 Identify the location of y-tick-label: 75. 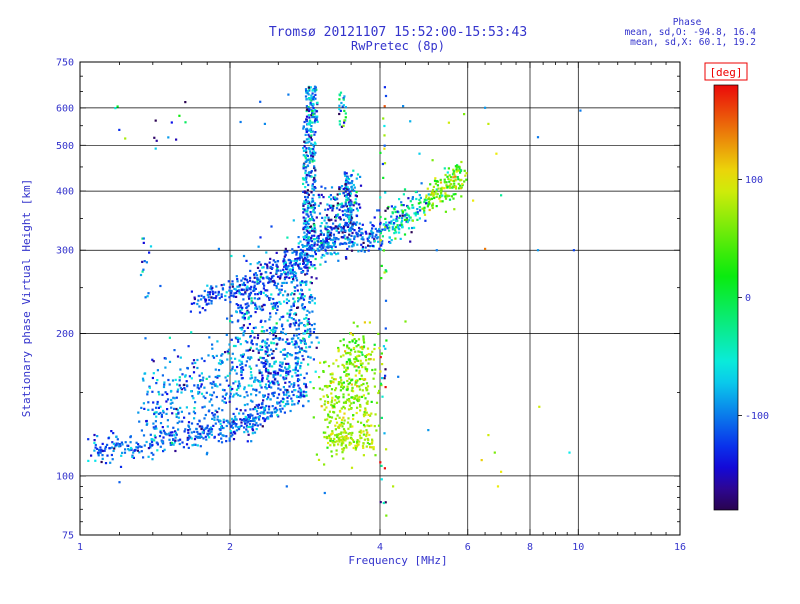
(68, 536).